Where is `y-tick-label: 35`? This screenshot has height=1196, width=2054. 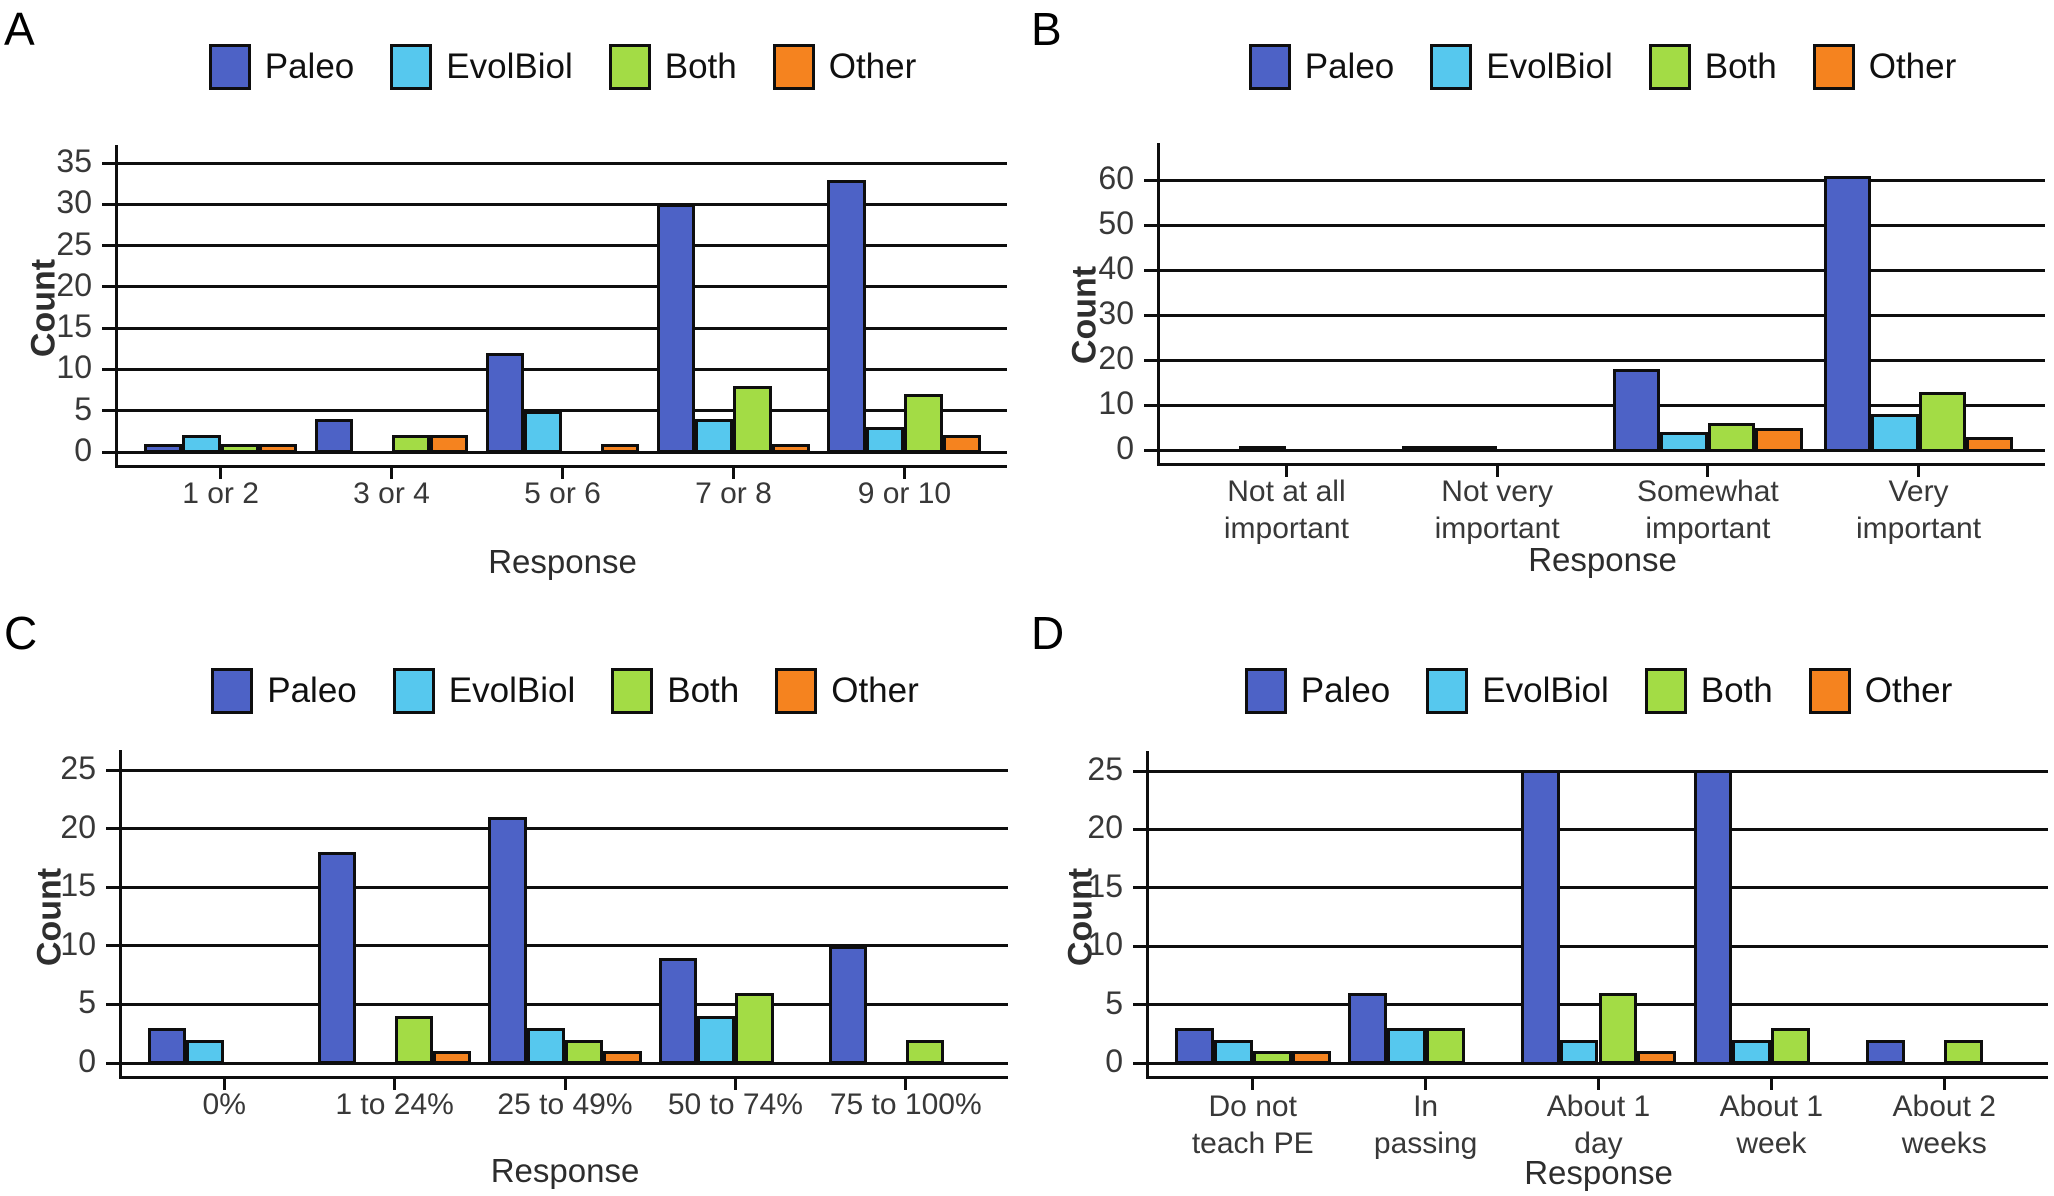
y-tick-label: 35 is located at coordinates (74, 161).